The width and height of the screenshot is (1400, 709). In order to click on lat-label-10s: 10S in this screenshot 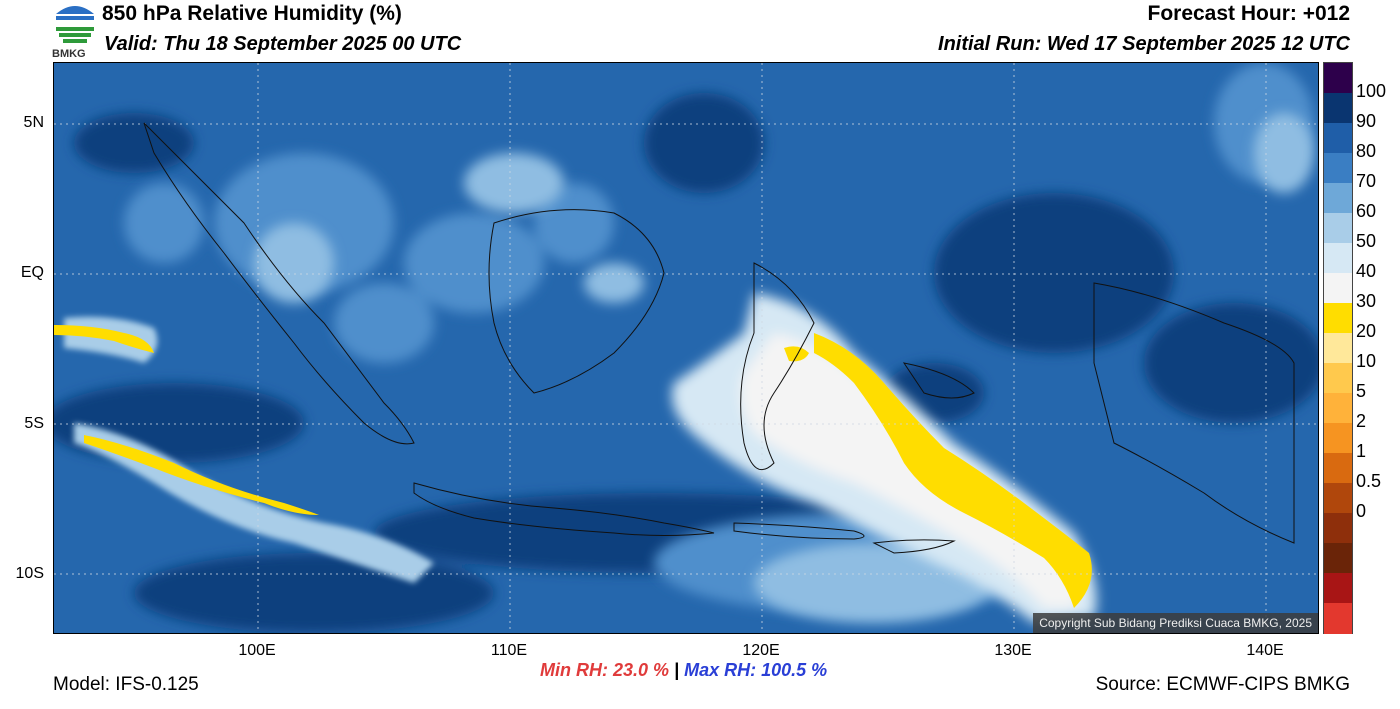, I will do `click(29, 573)`.